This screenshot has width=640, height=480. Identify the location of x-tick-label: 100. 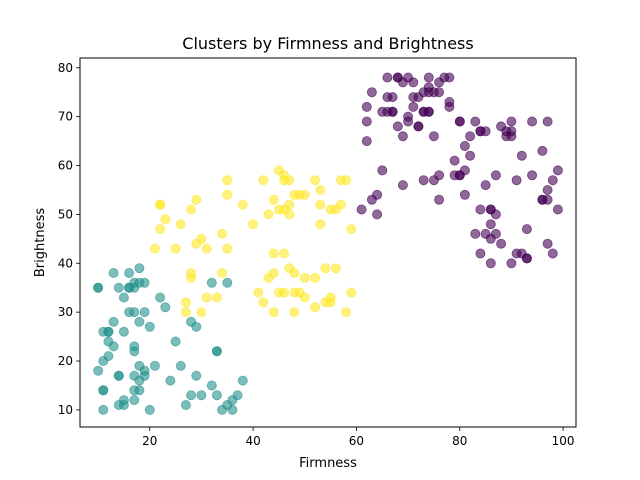
(563, 441).